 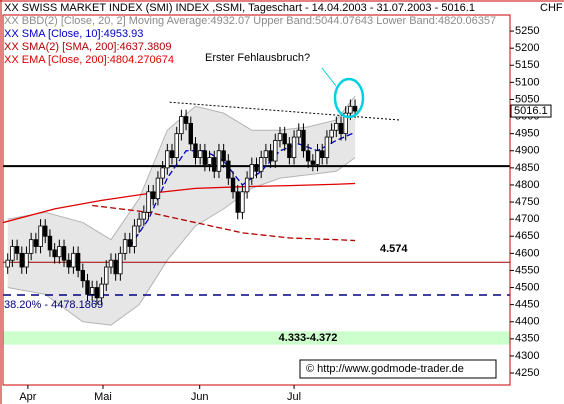 I want to click on moving-average, so click(x=179, y=203).